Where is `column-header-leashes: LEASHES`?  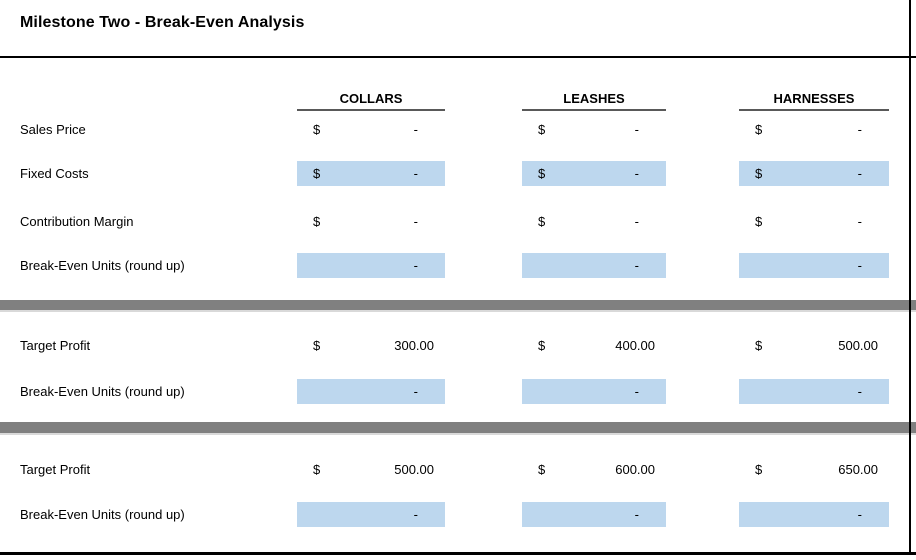 column-header-leashes: LEASHES is located at coordinates (594, 99).